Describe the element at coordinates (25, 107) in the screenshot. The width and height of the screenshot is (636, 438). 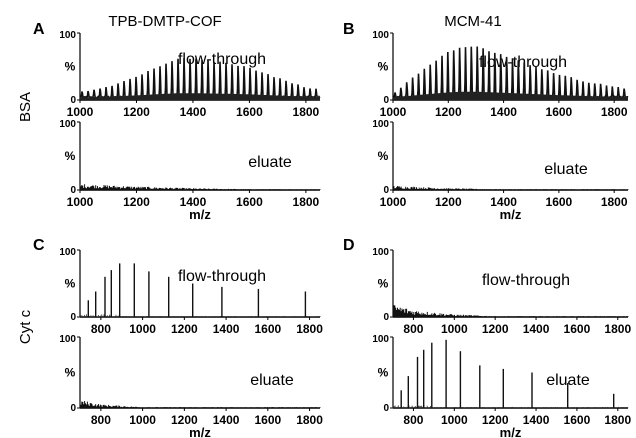
I see `row-label: BSA` at that location.